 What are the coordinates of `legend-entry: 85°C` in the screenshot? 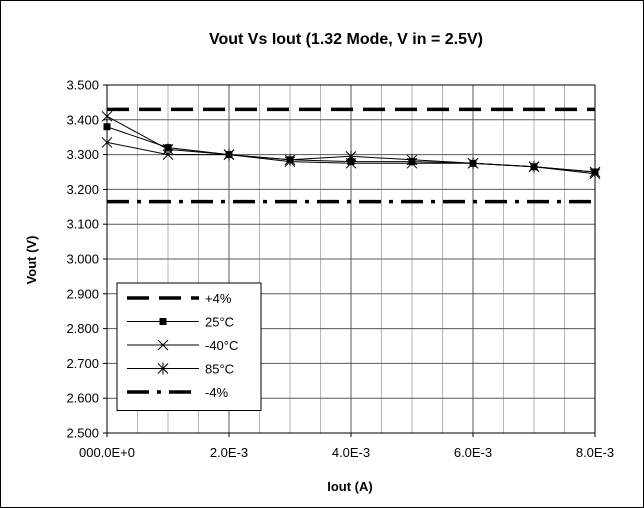 It's located at (180, 369).